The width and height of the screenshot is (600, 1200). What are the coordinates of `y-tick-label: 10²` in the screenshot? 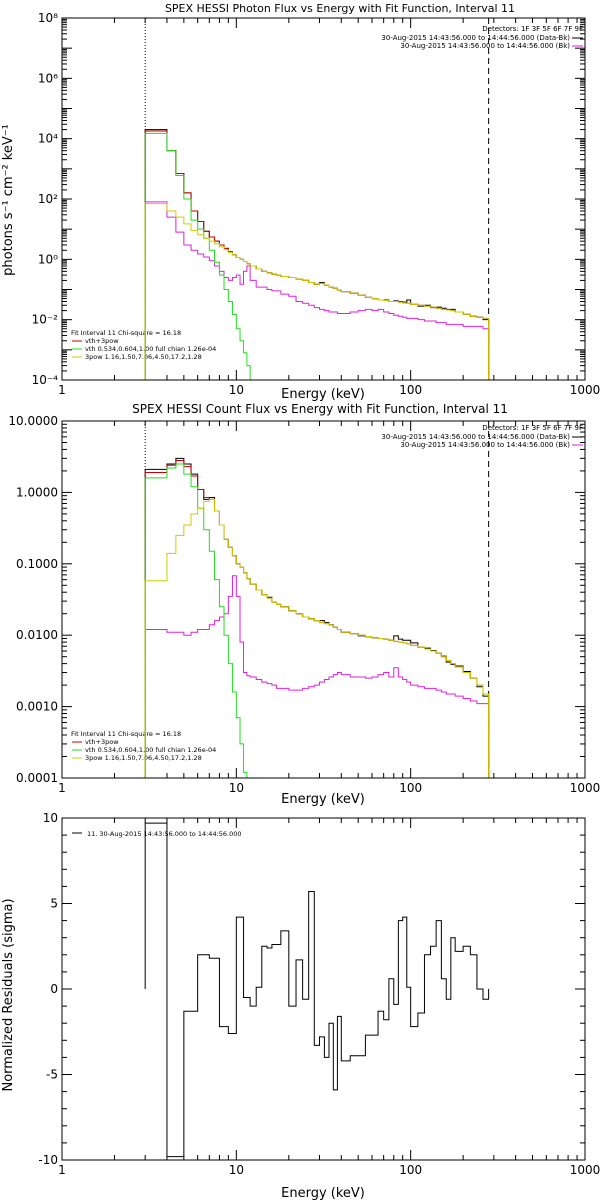 It's located at (48, 199).